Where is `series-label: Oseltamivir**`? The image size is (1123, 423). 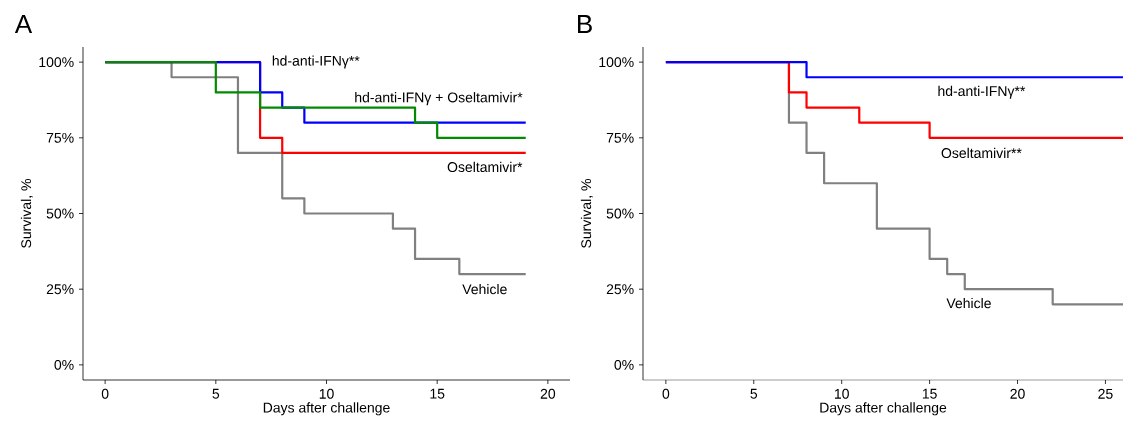 series-label: Oseltamivir** is located at coordinates (981, 153).